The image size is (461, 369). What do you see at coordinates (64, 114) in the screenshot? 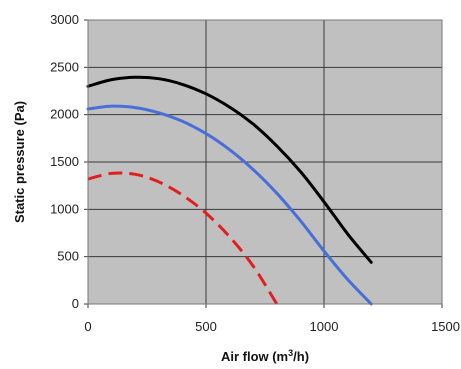
I see `y-tick-label: 2000` at bounding box center [64, 114].